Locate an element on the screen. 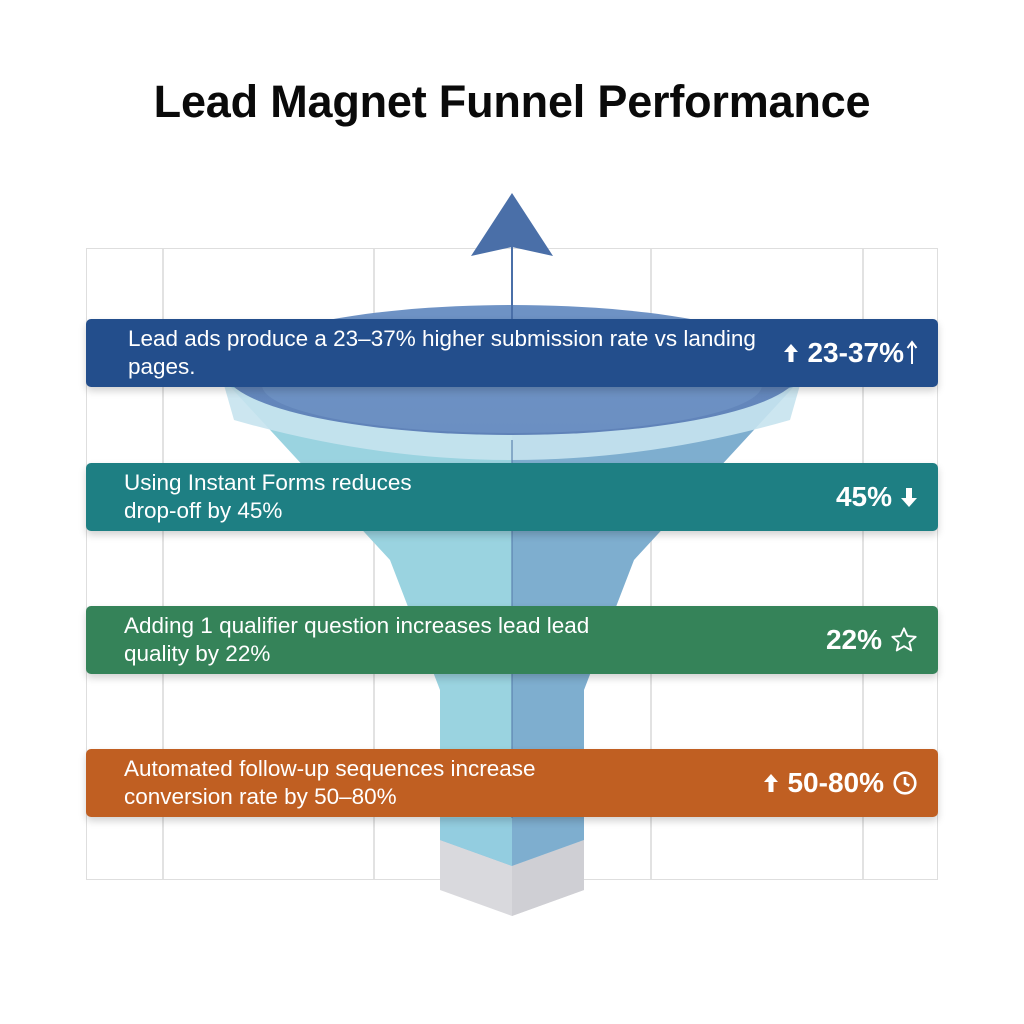  stage-metric-value: 45% is located at coordinates (863, 496).